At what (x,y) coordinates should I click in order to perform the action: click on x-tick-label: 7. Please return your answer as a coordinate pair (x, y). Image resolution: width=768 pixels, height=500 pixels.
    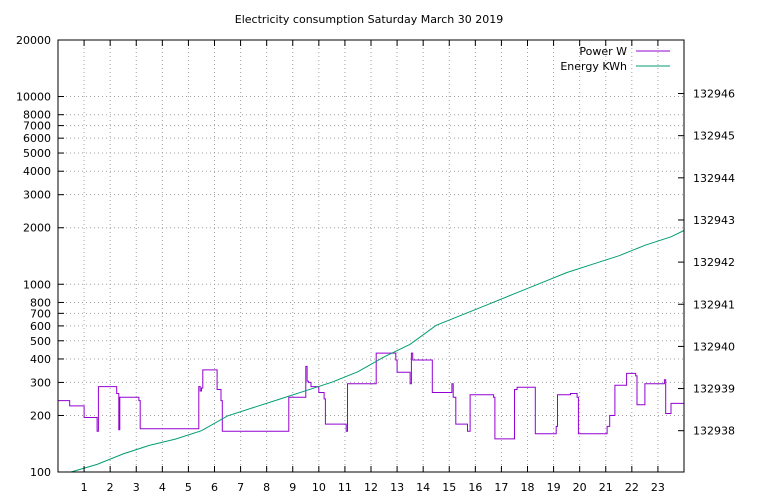
    Looking at the image, I should click on (240, 487).